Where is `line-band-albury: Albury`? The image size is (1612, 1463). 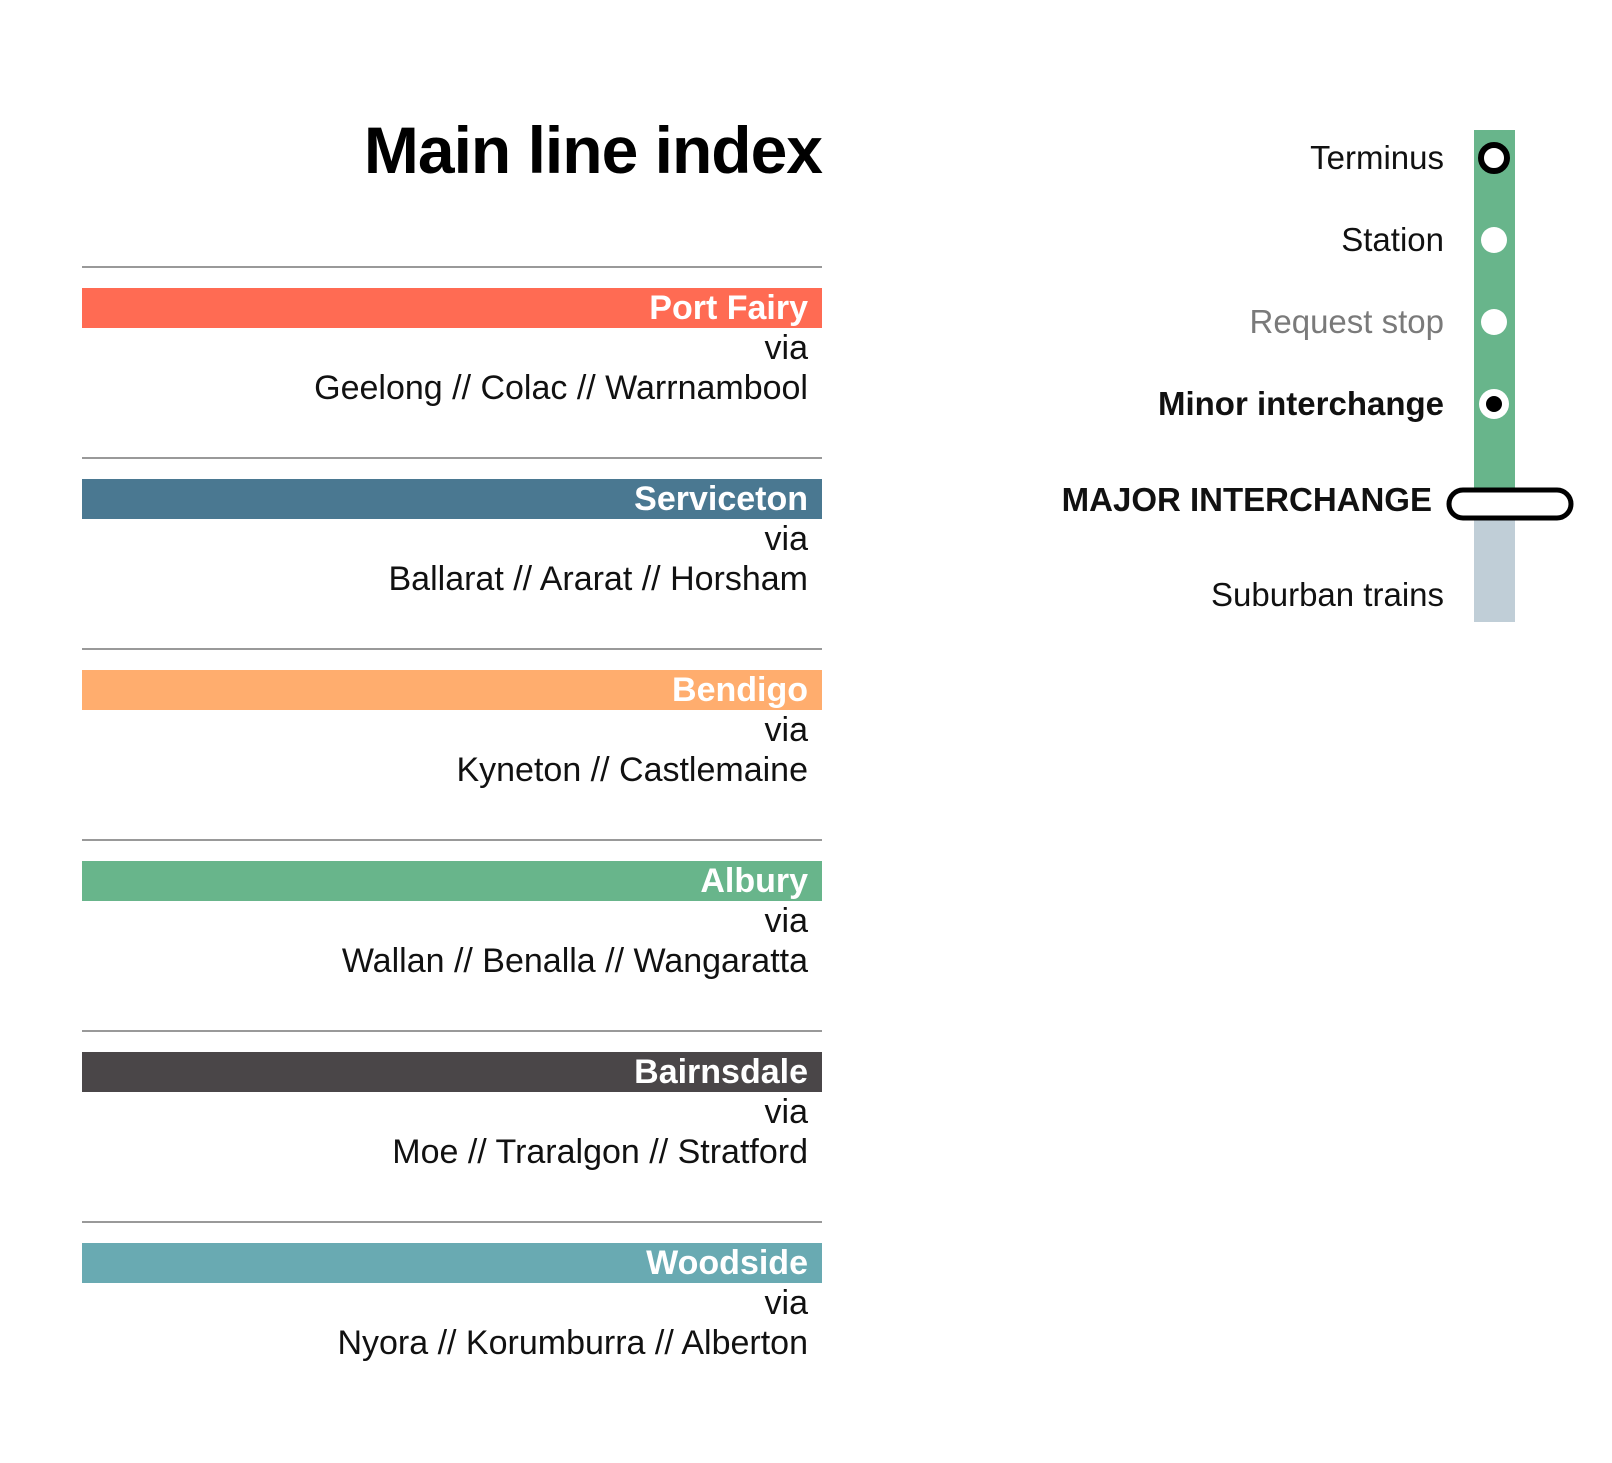
line-band-albury: Albury is located at coordinates (452, 881).